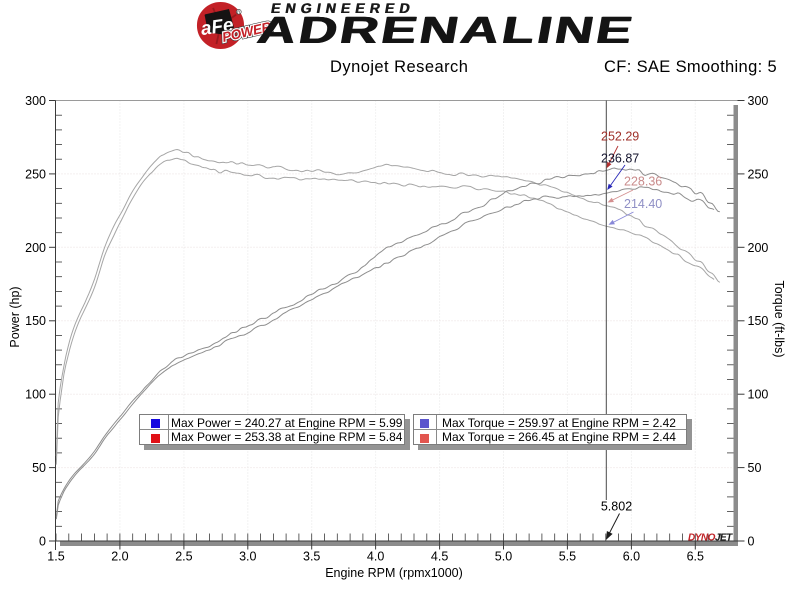 This screenshot has width=800, height=600. Describe the element at coordinates (119, 557) in the screenshot. I see `svg-text: 2.0` at that location.